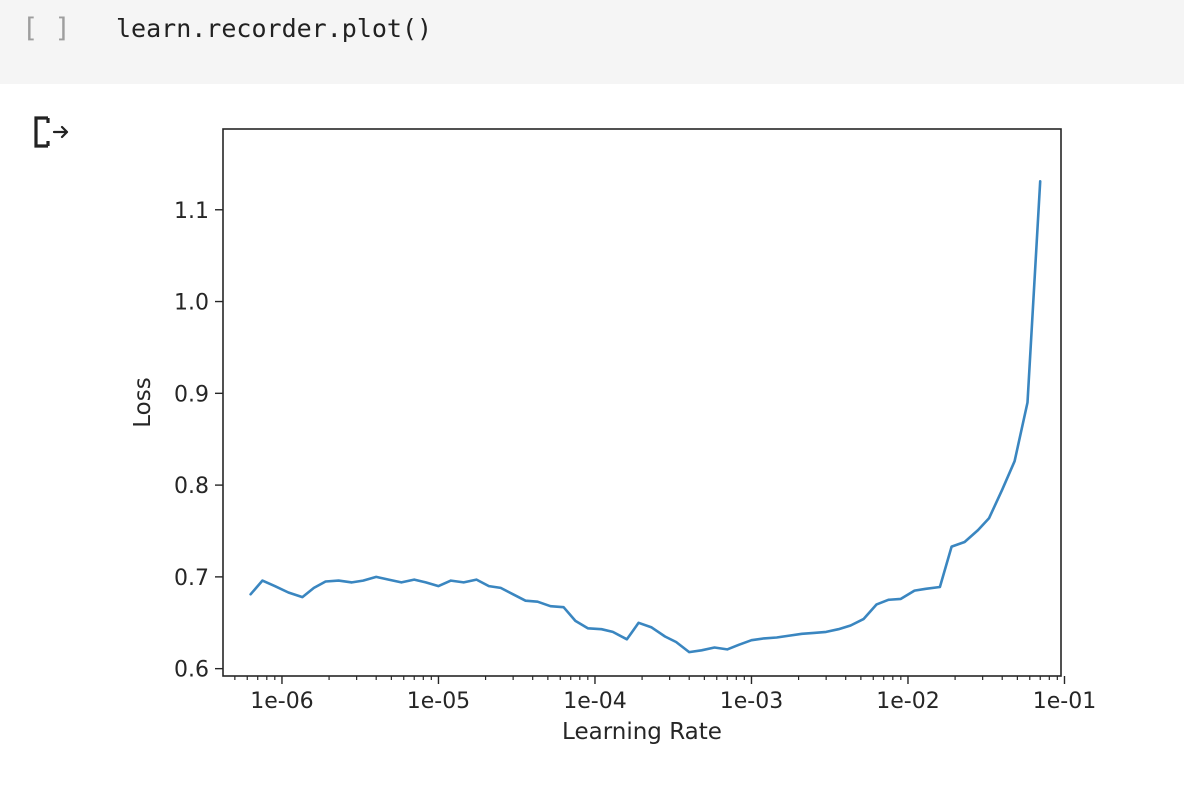 This screenshot has width=1184, height=802. Describe the element at coordinates (1064, 701) in the screenshot. I see `x-tick-label: 1e-01` at that location.